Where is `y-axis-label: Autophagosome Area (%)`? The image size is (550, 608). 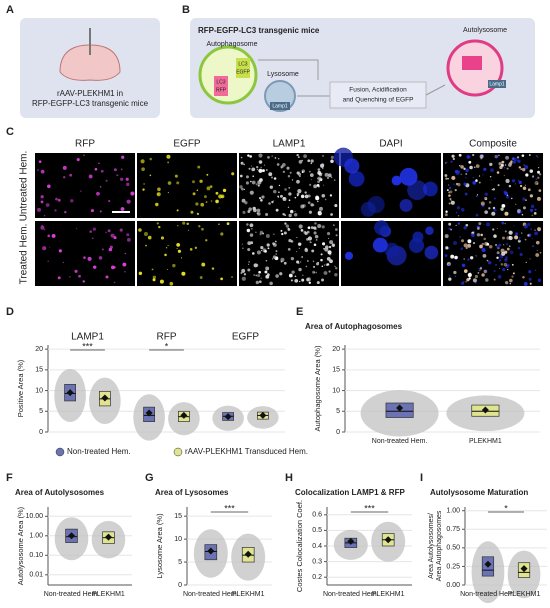 y-axis-label: Autophagosome Area (%) is located at coordinates (317, 388).